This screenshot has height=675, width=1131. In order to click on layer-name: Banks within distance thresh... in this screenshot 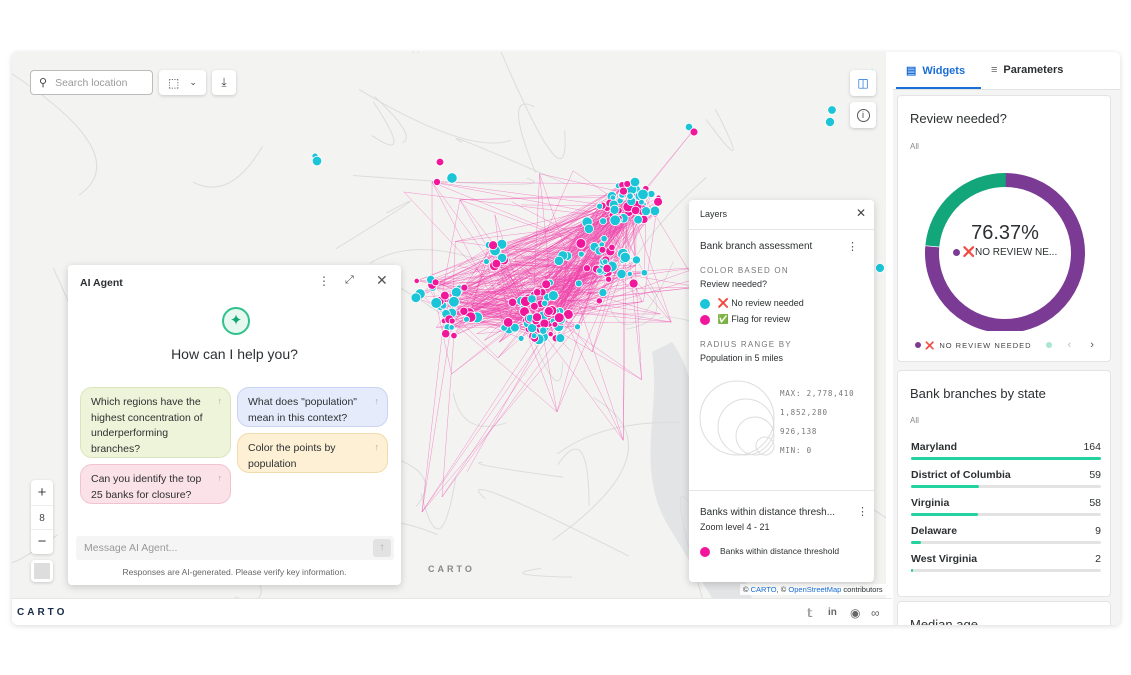, I will do `click(768, 512)`.